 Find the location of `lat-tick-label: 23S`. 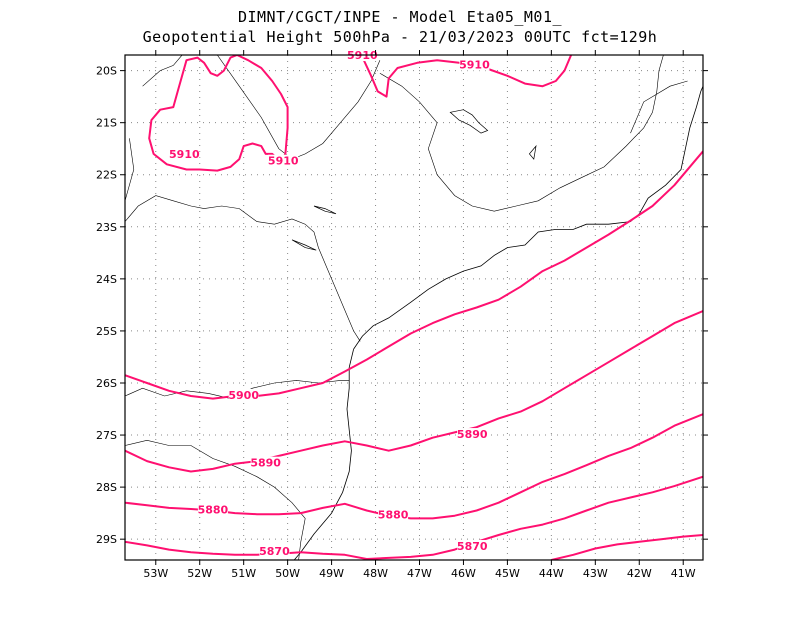

lat-tick-label: 23S is located at coordinates (106, 227).